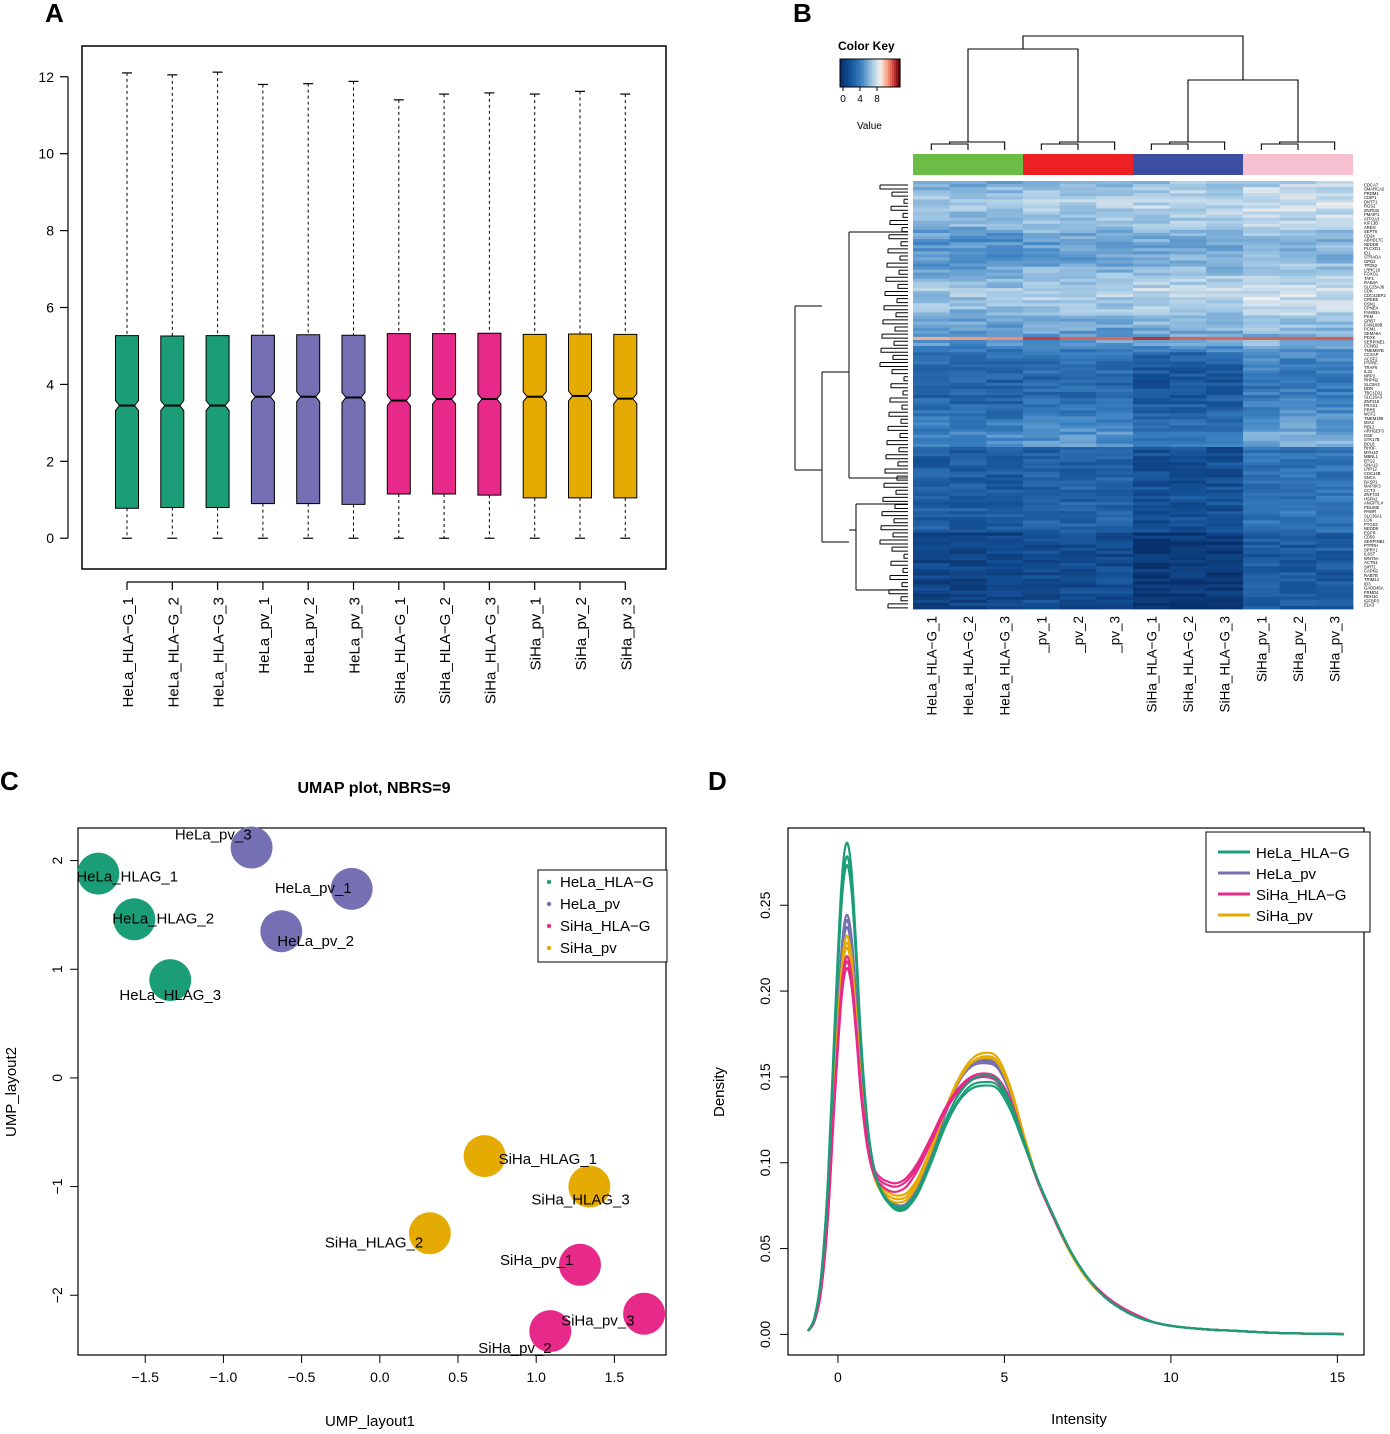 Image resolution: width=1390 pixels, height=1434 pixels. What do you see at coordinates (857, 73) in the screenshot?
I see `color-key-swatch` at bounding box center [857, 73].